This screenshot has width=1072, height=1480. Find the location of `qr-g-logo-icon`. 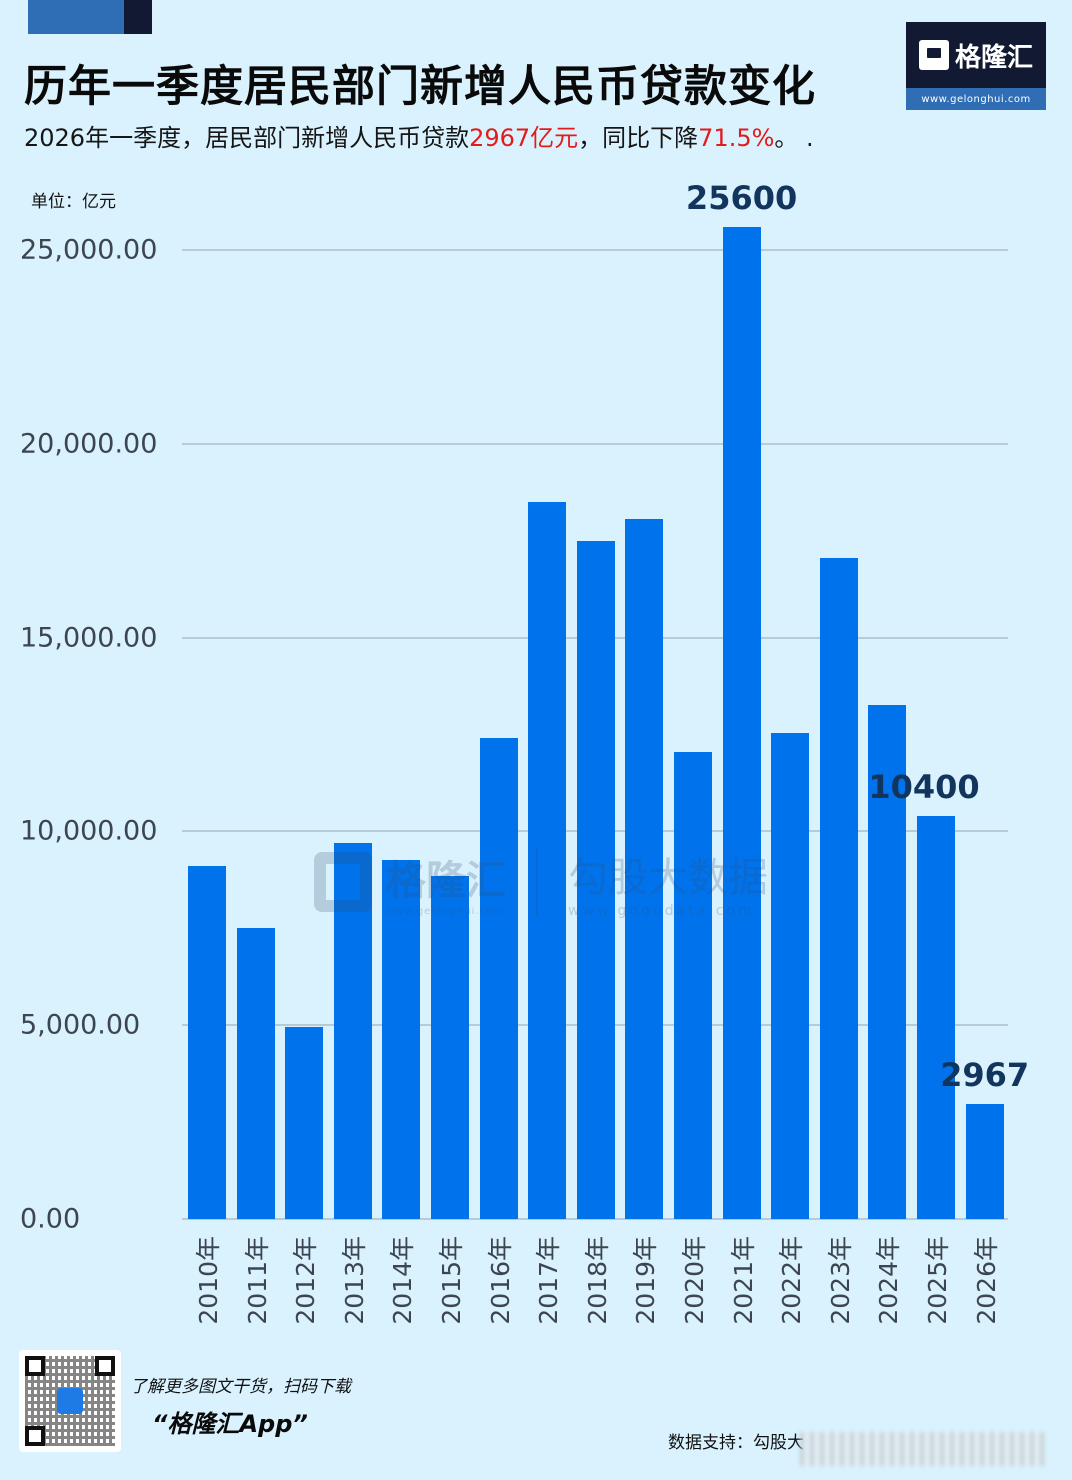

qr-g-logo-icon is located at coordinates (70, 1401).